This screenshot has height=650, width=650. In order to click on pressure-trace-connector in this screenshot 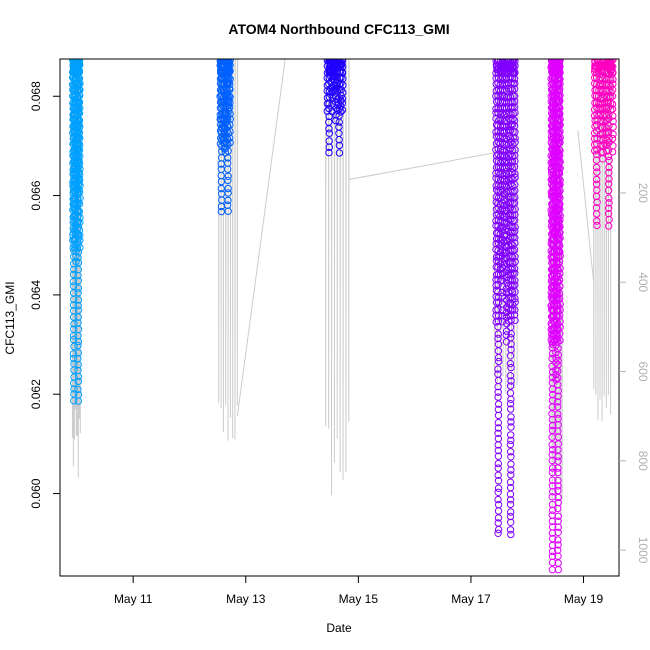, I will do `click(421, 166)`.